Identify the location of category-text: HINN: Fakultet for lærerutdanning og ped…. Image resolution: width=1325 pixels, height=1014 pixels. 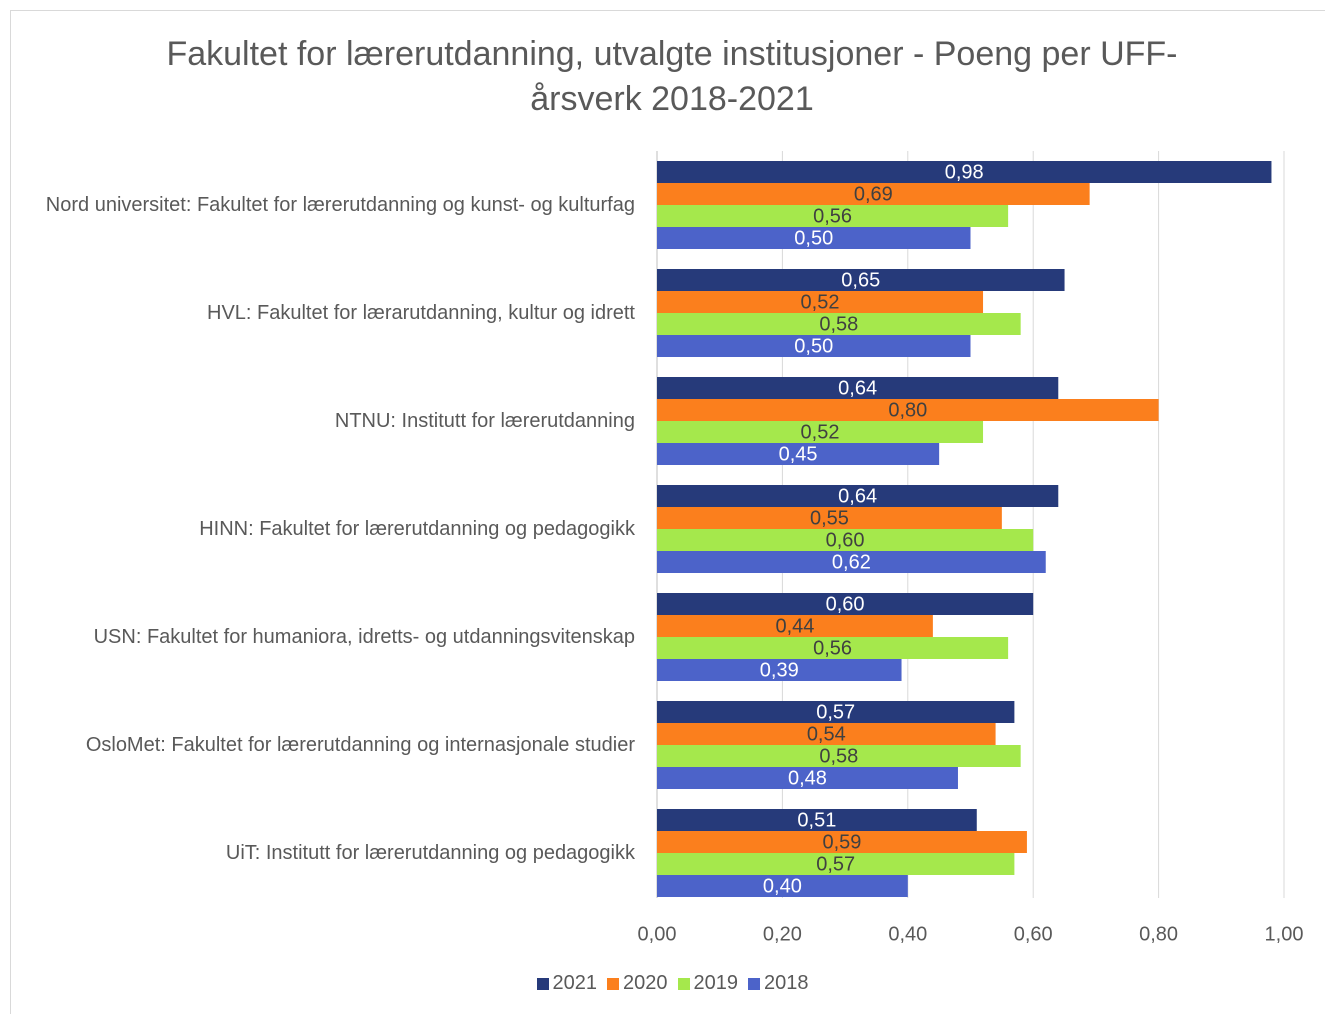
(417, 528).